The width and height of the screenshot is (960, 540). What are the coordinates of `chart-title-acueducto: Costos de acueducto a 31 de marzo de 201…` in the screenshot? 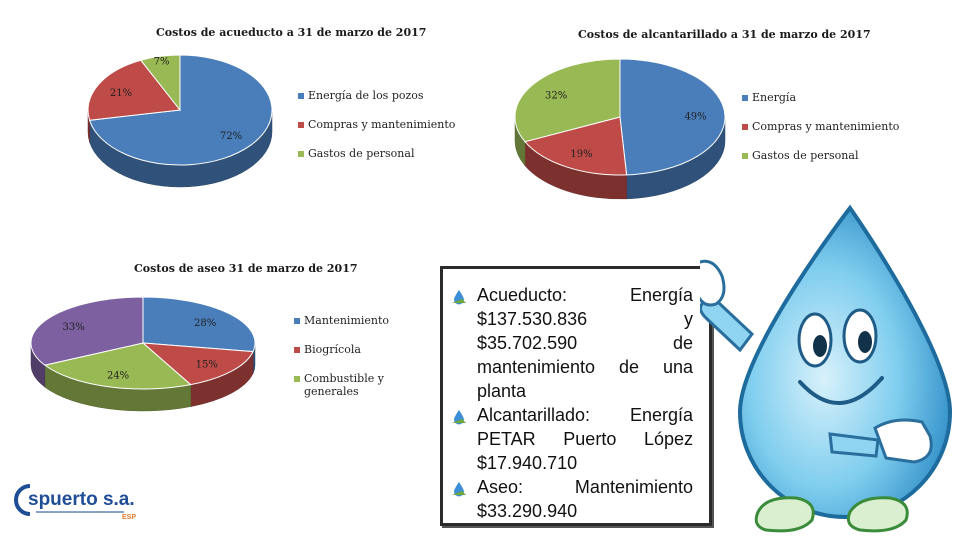 It's located at (291, 32).